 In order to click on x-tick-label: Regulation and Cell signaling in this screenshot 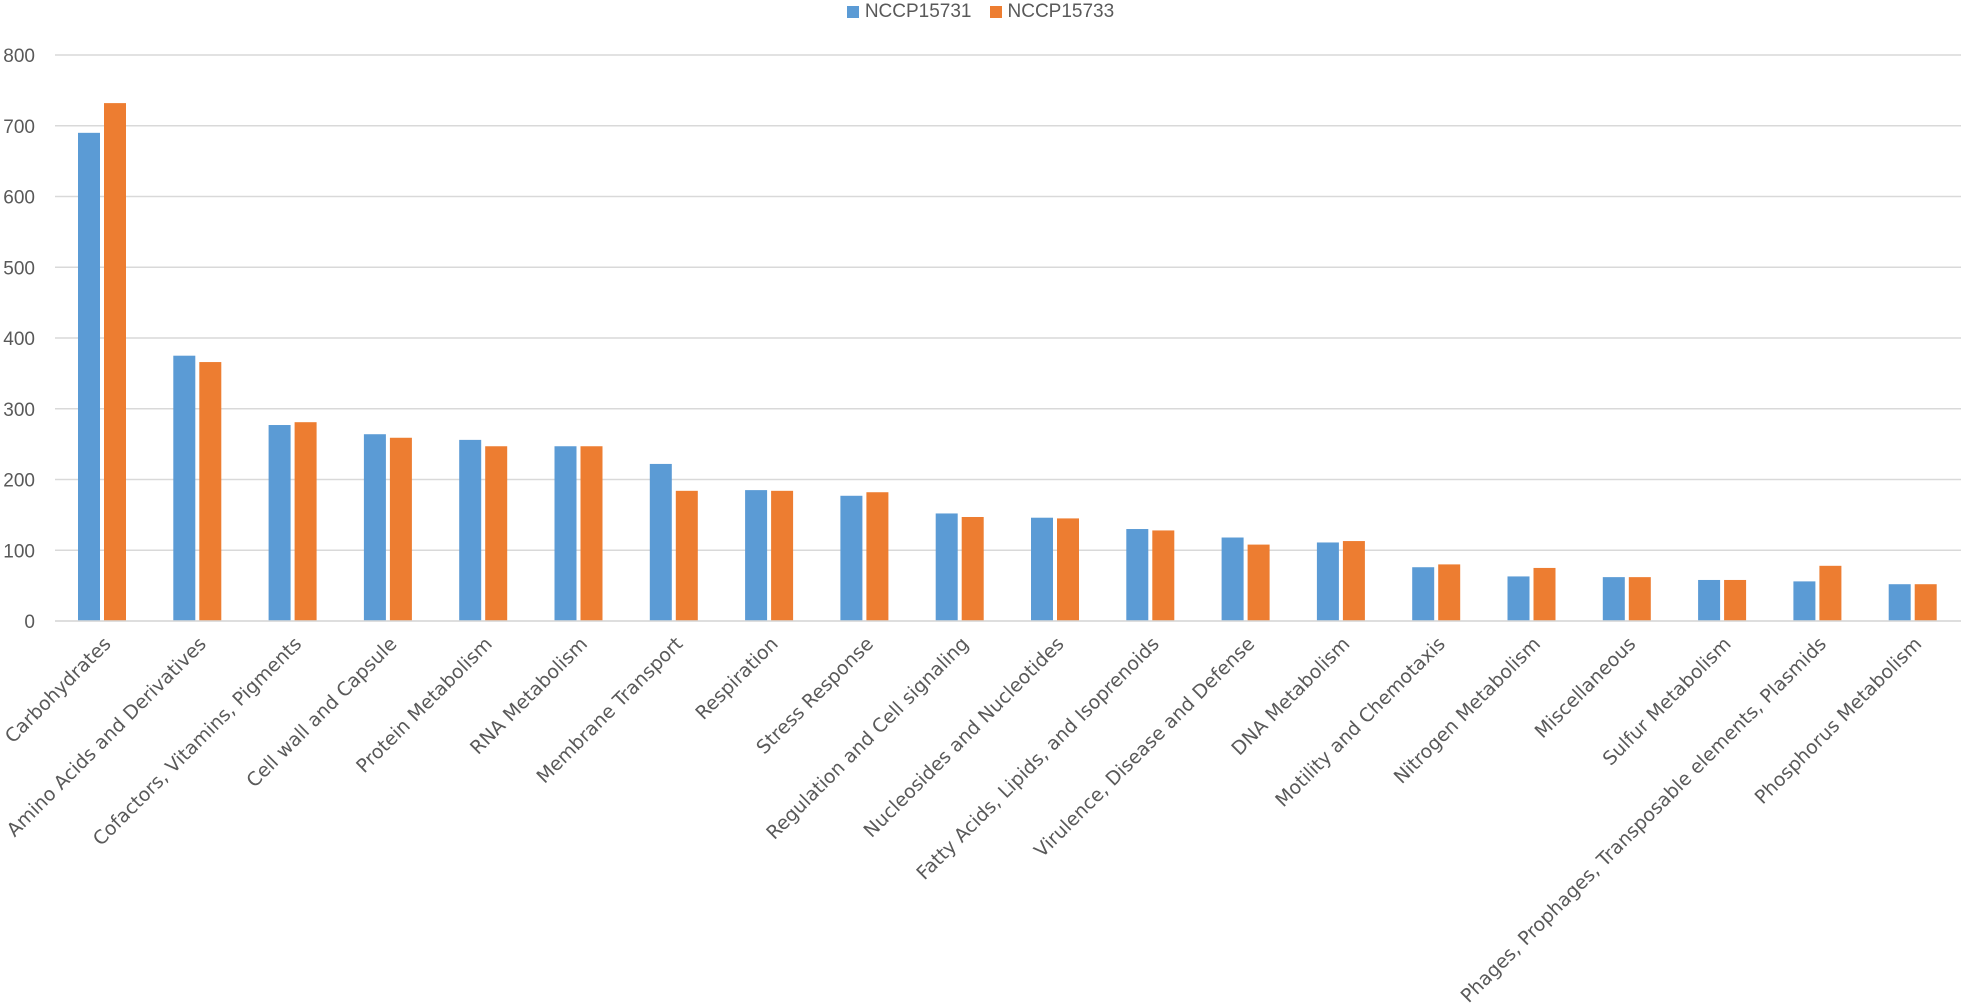, I will do `click(867, 738)`.